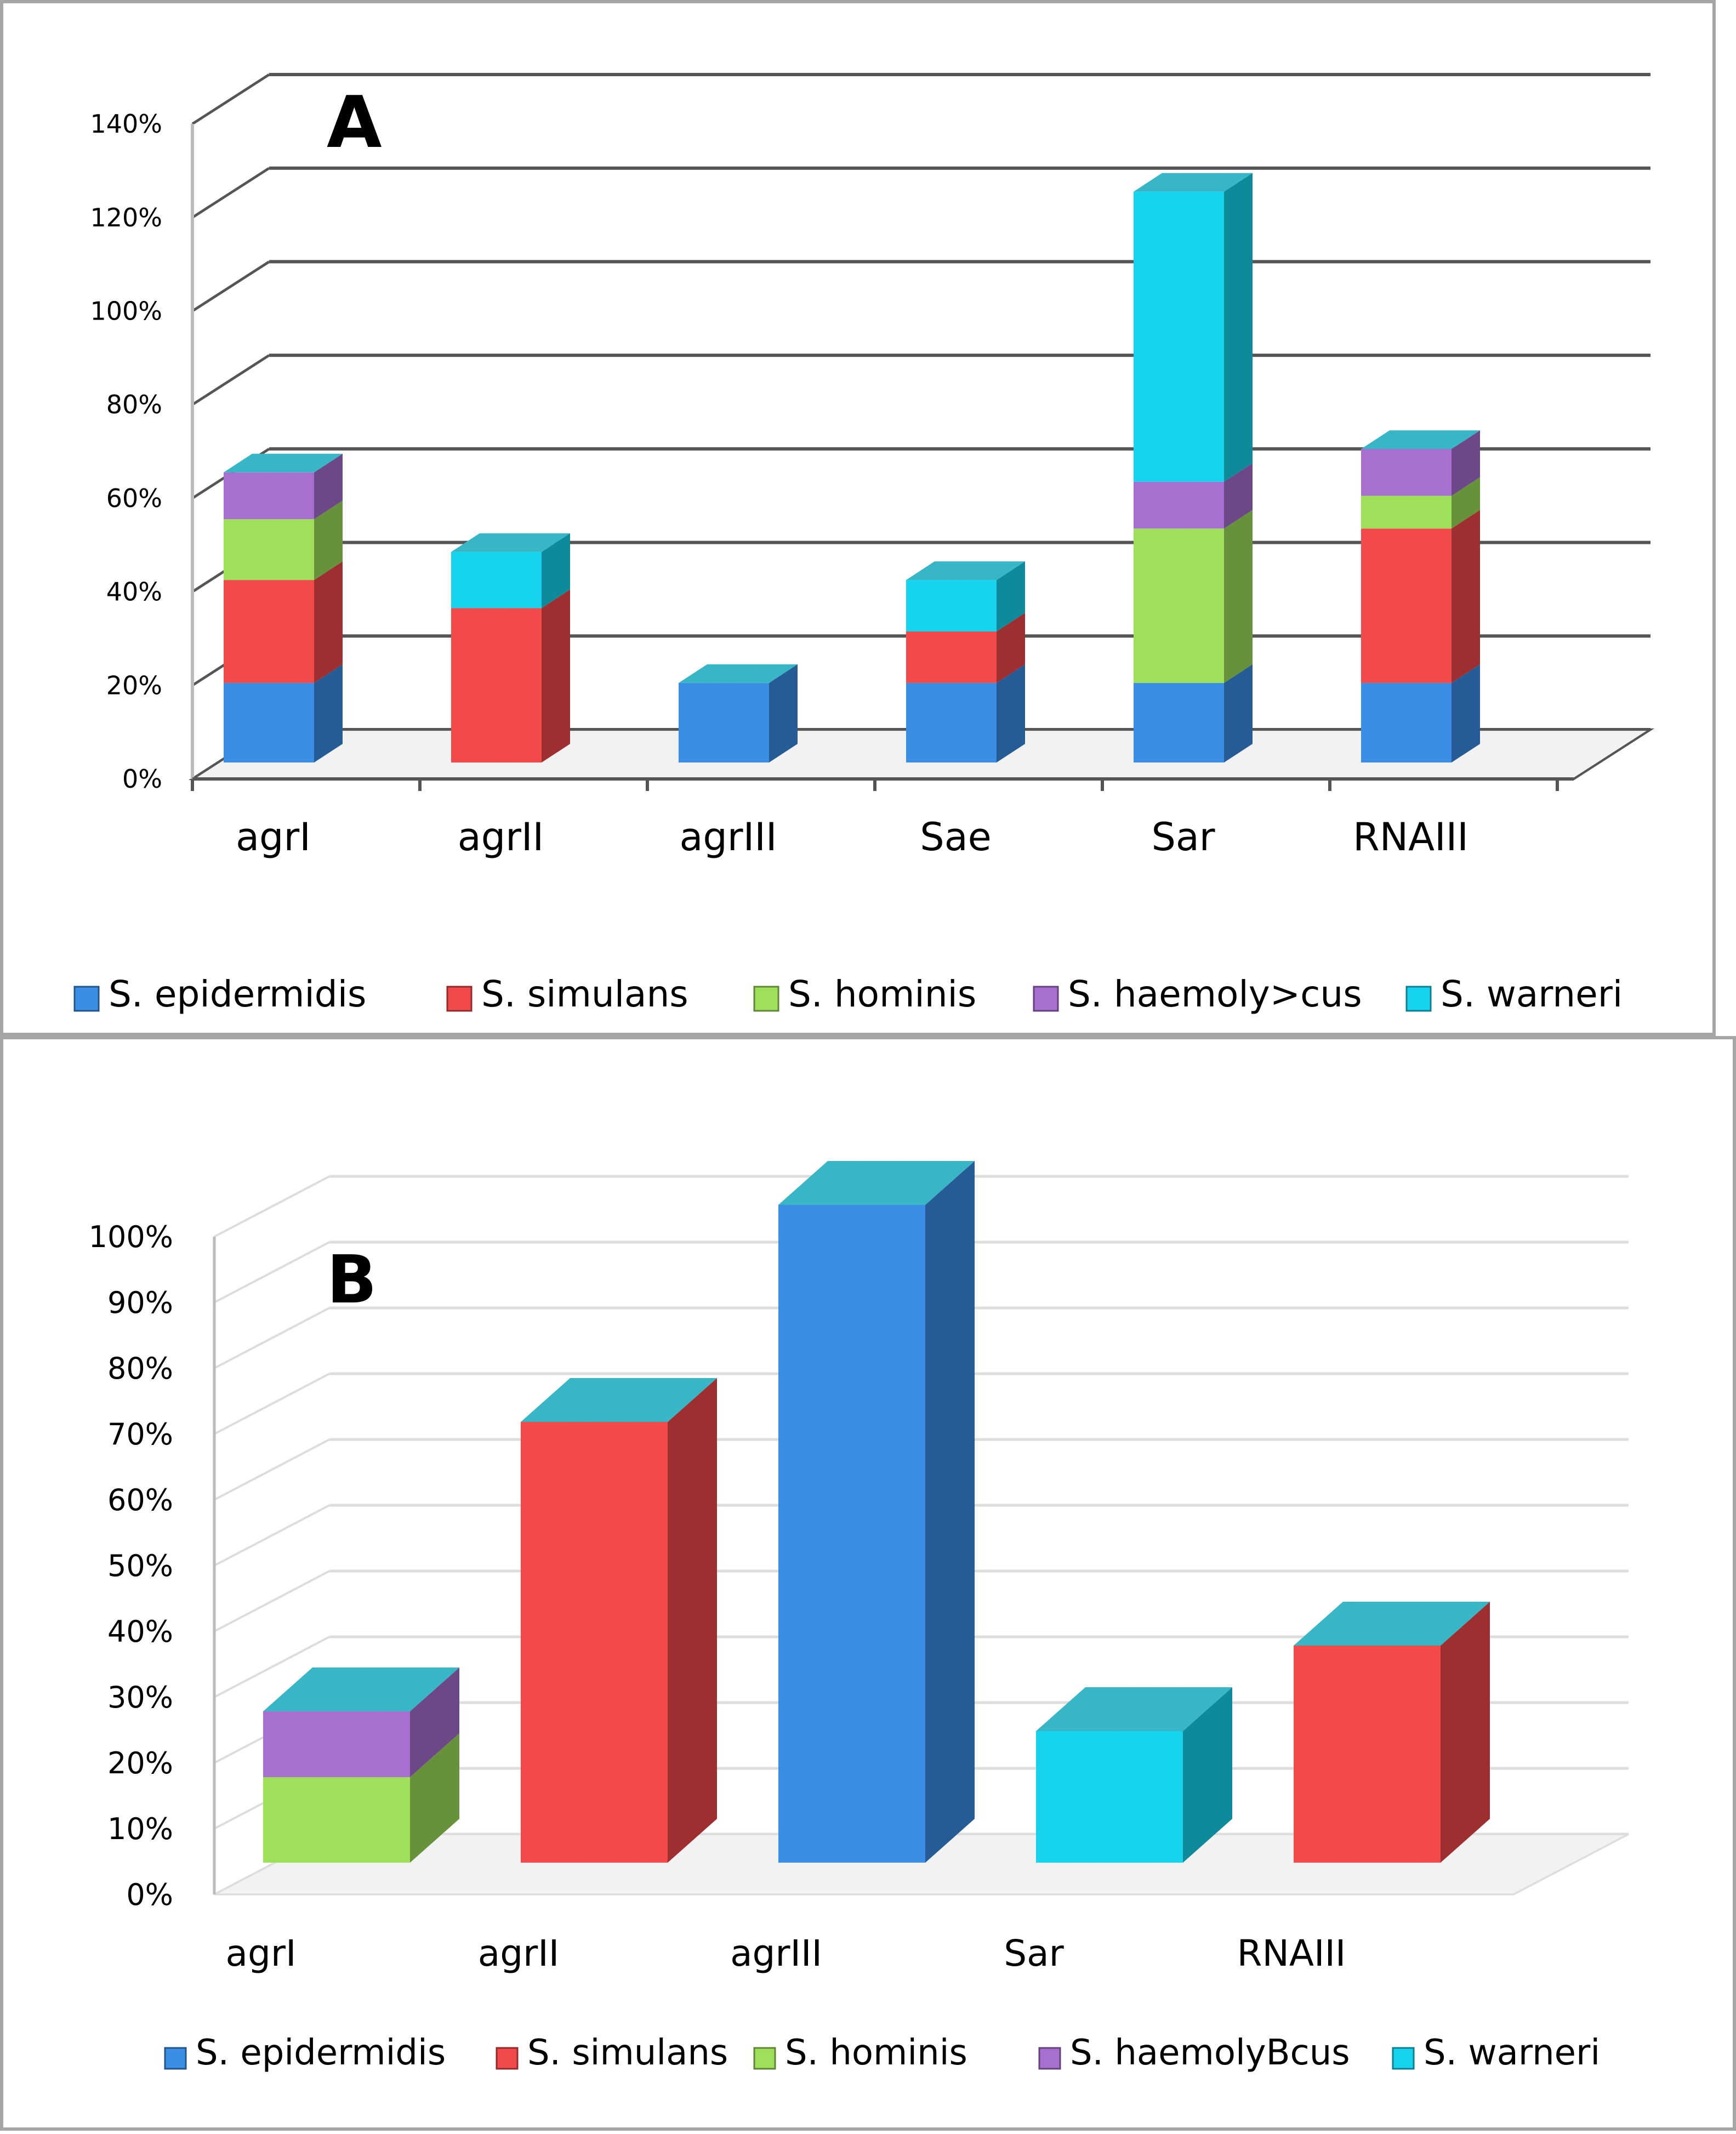 This screenshot has width=1736, height=2134. What do you see at coordinates (1193, 596) in the screenshot?
I see `bar-segment-s-hominis-sar` at bounding box center [1193, 596].